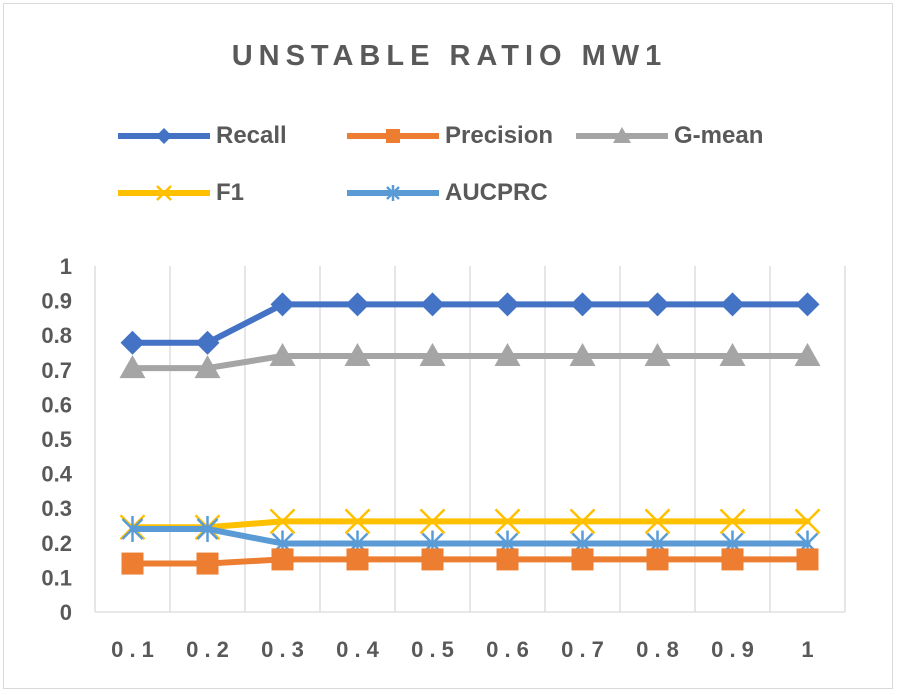 Image resolution: width=899 pixels, height=695 pixels. I want to click on legend-gmean-swatch, so click(622, 135).